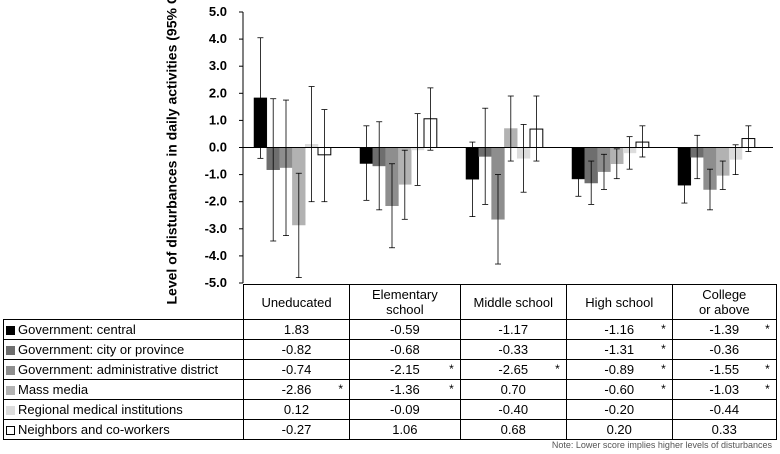 The image size is (780, 454). I want to click on legend-label: Government: central, so click(77, 329).